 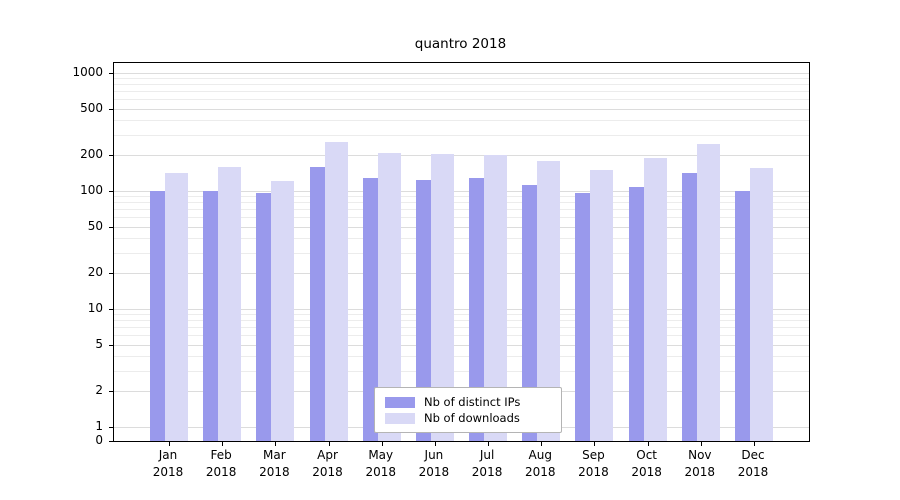 I want to click on x-tick-label: Jan 2018, so click(x=168, y=464).